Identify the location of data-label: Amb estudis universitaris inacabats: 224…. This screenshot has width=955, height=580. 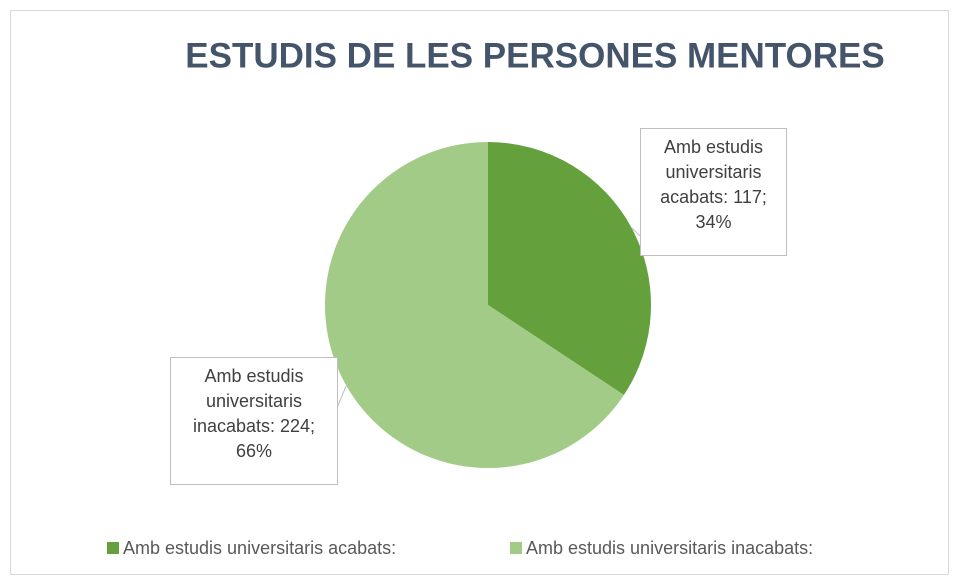
(254, 421).